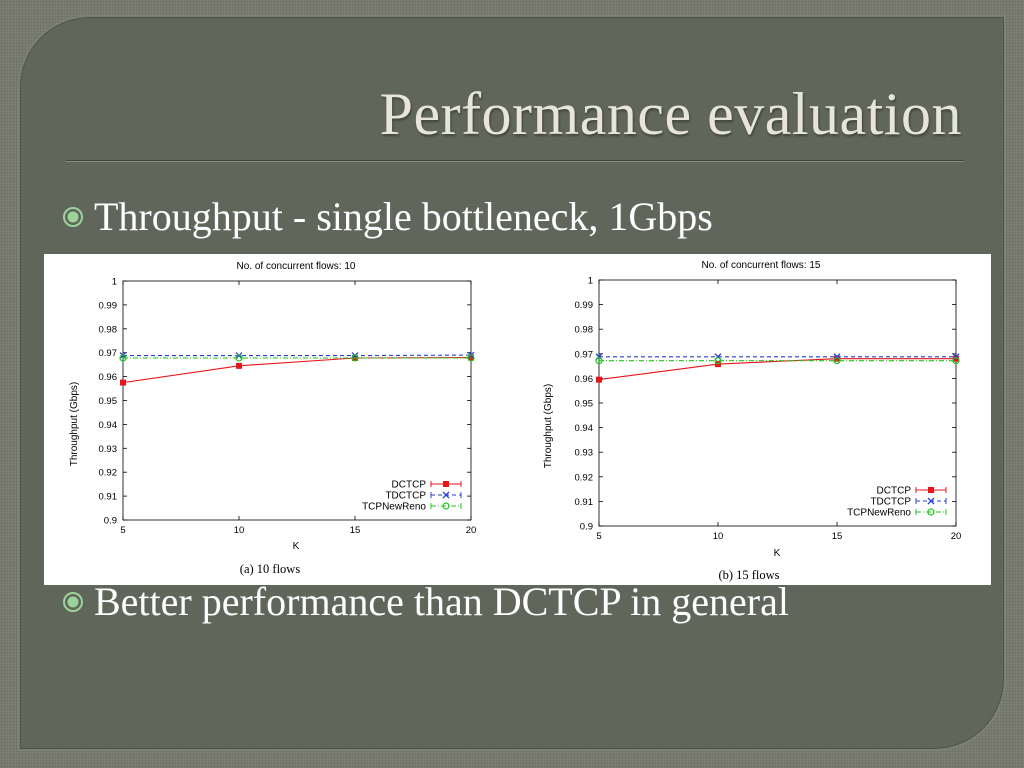 This screenshot has height=768, width=1024. I want to click on bullet-item: Better performance than DCTCP in general, so click(425, 602).